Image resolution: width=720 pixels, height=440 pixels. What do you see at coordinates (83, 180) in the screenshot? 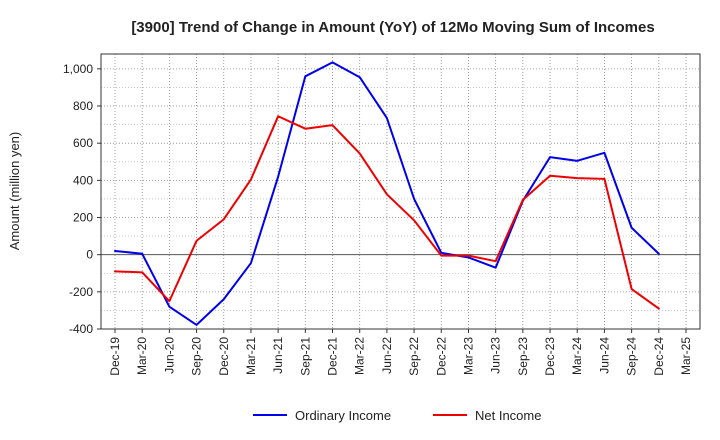
I see `y-tick-label: 400` at bounding box center [83, 180].